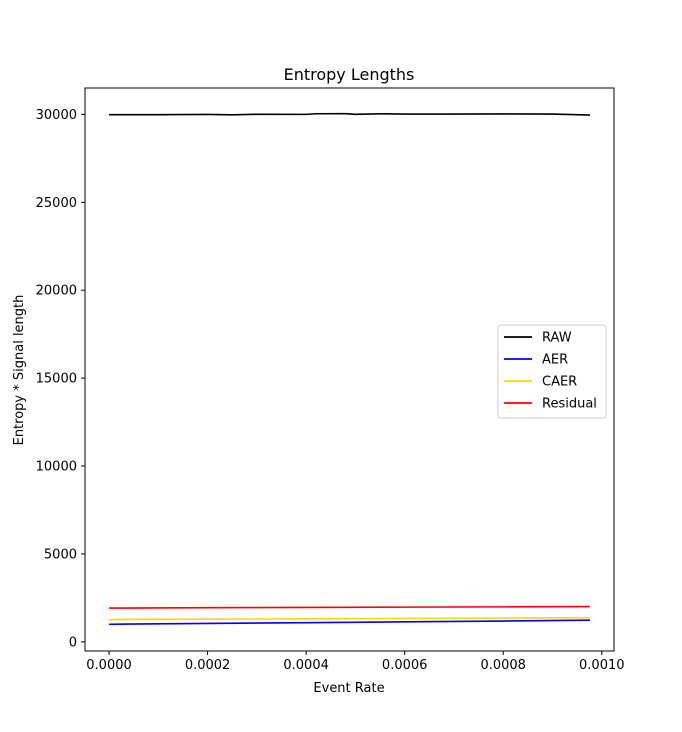 This screenshot has height=732, width=682. Describe the element at coordinates (349, 622) in the screenshot. I see `series-line-aer` at that location.